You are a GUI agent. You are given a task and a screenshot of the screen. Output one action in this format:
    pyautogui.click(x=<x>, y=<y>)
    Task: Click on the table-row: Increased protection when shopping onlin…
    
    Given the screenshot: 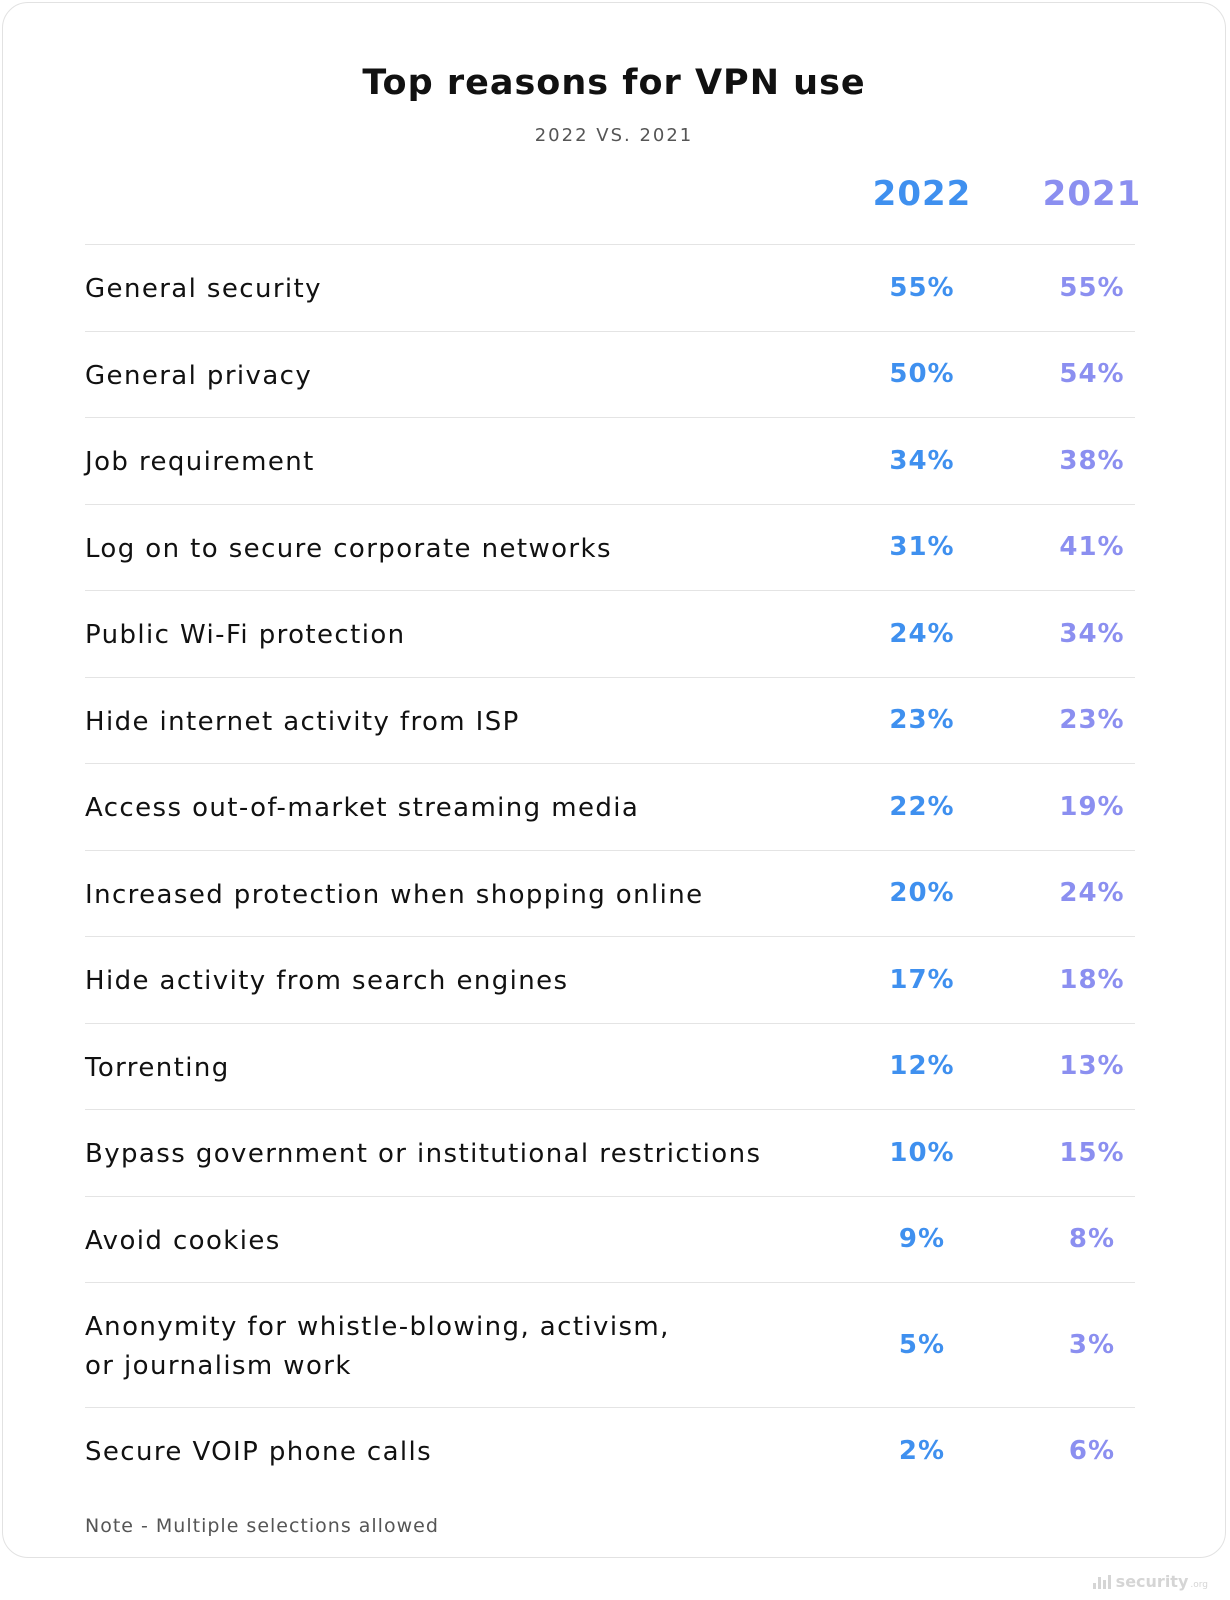 What is the action you would take?
    pyautogui.click(x=610, y=893)
    